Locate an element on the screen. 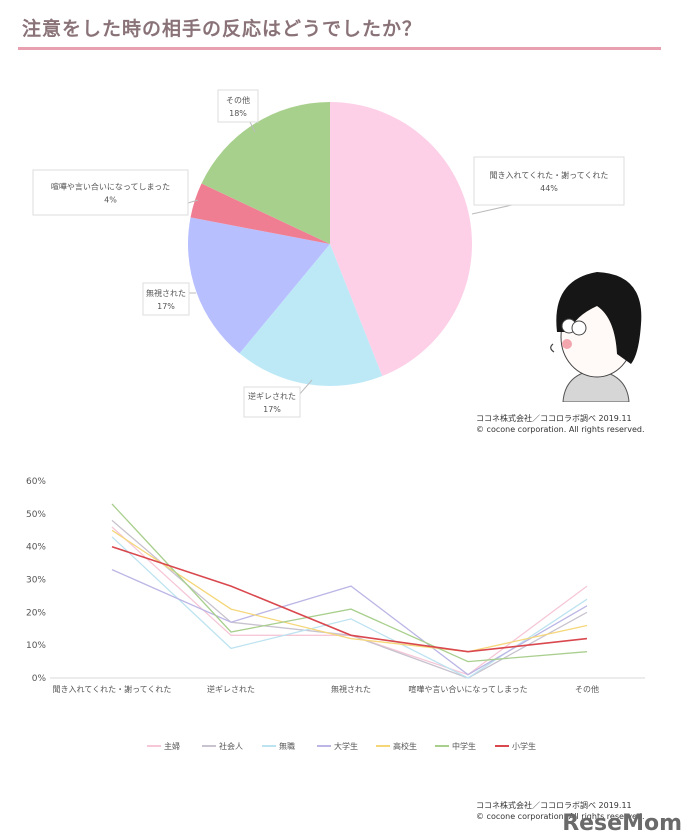 This screenshot has width=690, height=838. credit-source: ココネ株式会社／ココロラボ調べ 2019.11 is located at coordinates (554, 418).